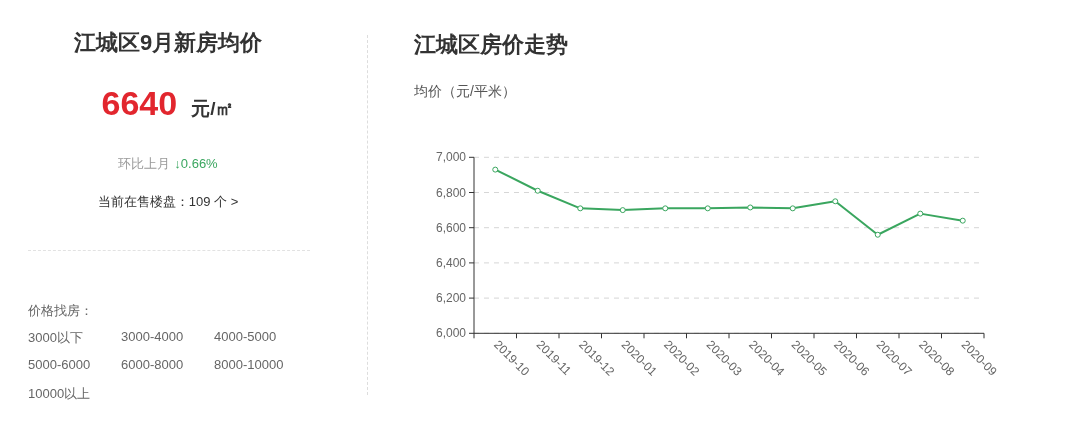  Describe the element at coordinates (144, 163) in the screenshot. I see `text: 环比上月` at that location.